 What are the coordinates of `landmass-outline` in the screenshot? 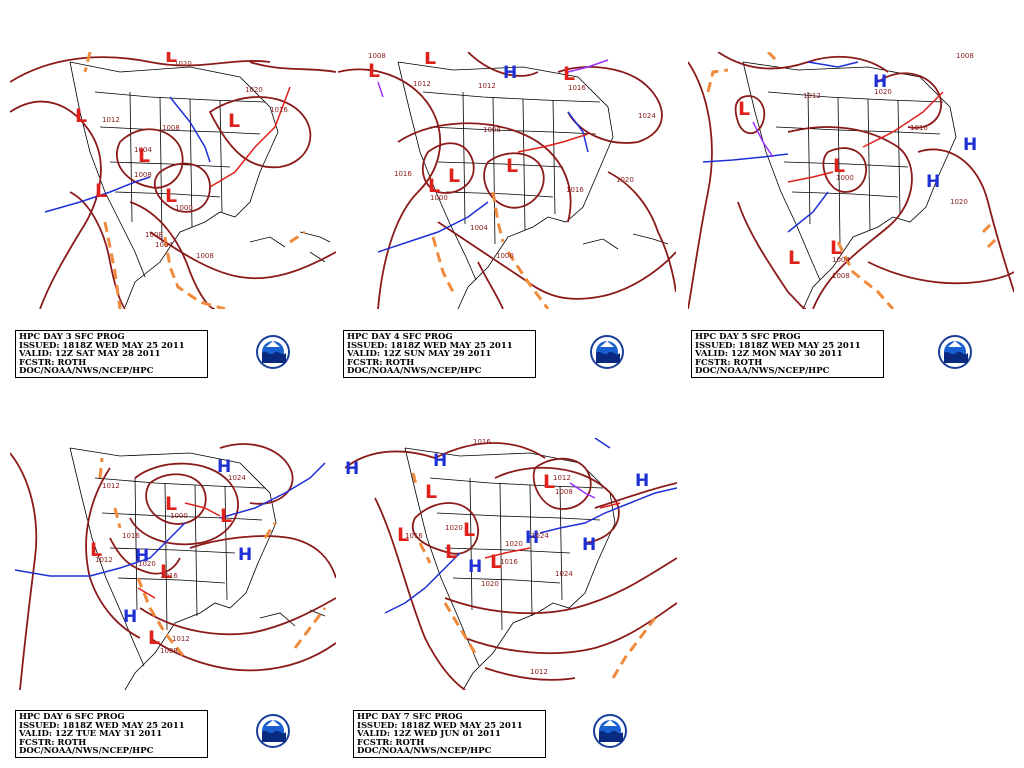 It's located at (200, 184).